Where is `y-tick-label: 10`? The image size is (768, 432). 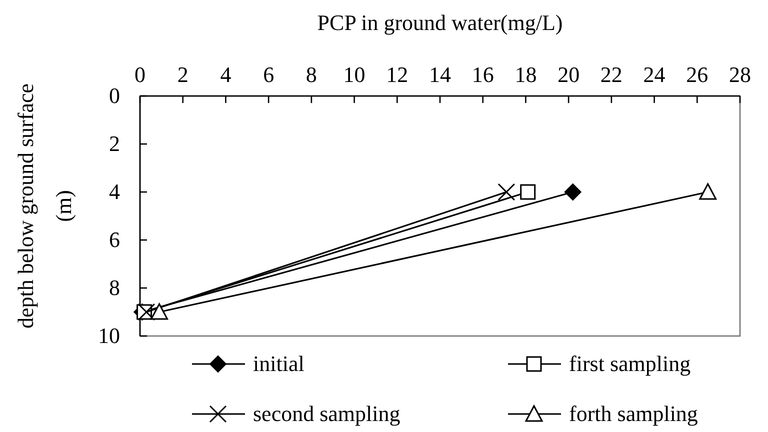
y-tick-label: 10 is located at coordinates (109, 335).